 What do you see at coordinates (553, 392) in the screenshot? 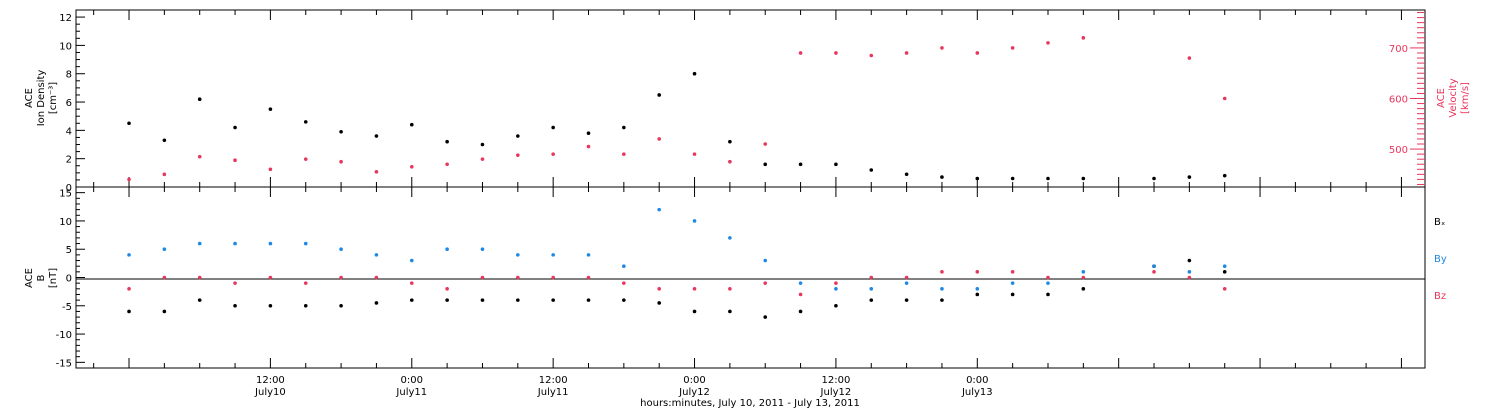
I see `x-tick-label-date: July11` at bounding box center [553, 392].